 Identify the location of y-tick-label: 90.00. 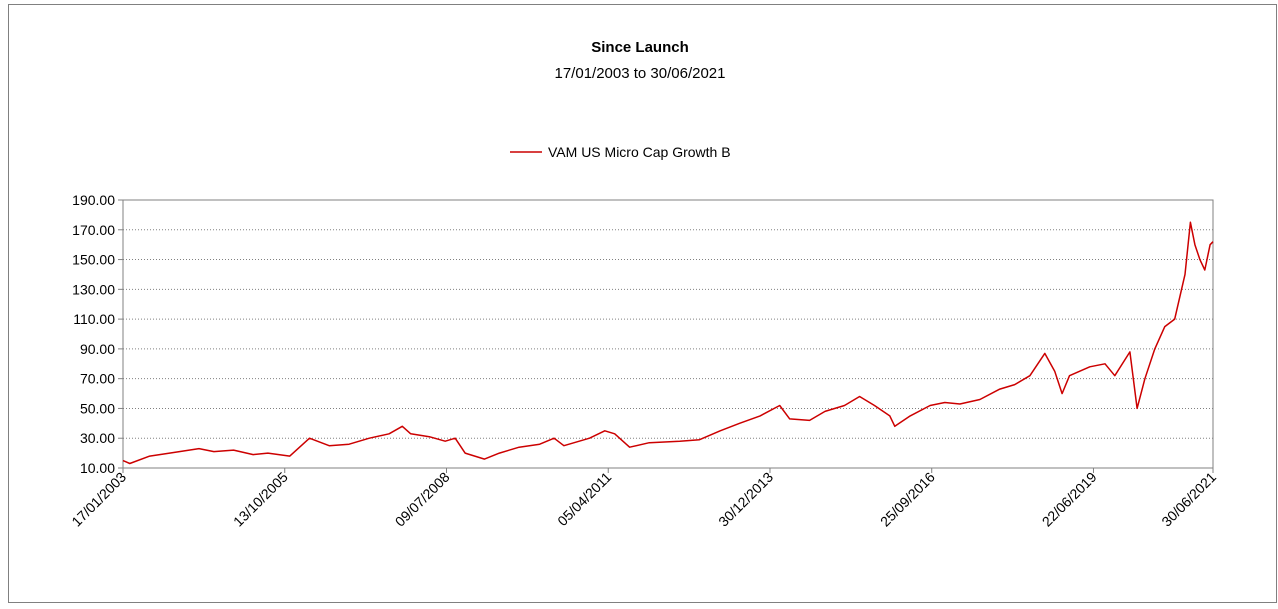
(97, 349).